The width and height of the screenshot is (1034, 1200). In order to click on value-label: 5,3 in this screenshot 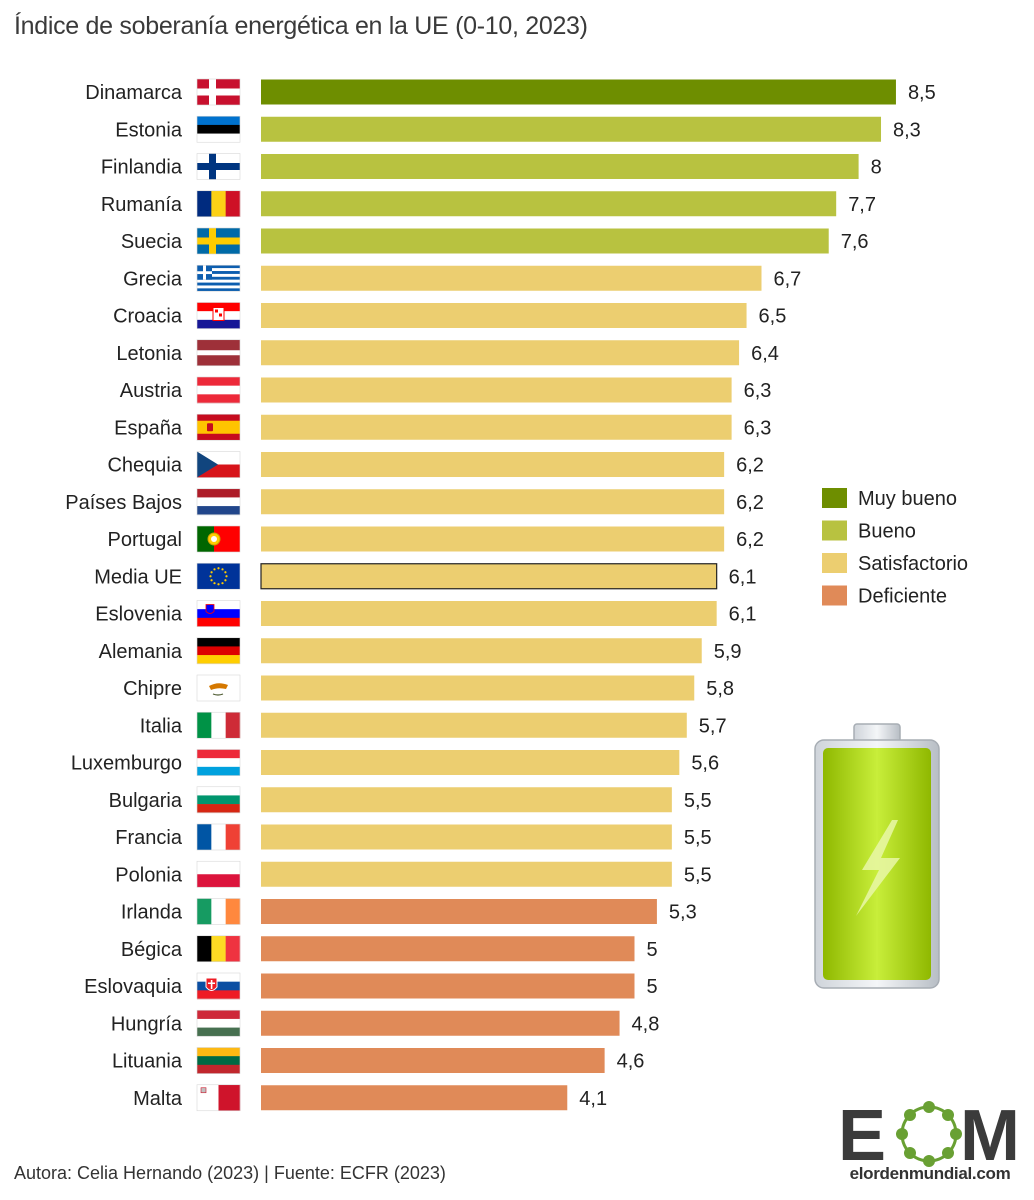, I will do `click(683, 913)`.